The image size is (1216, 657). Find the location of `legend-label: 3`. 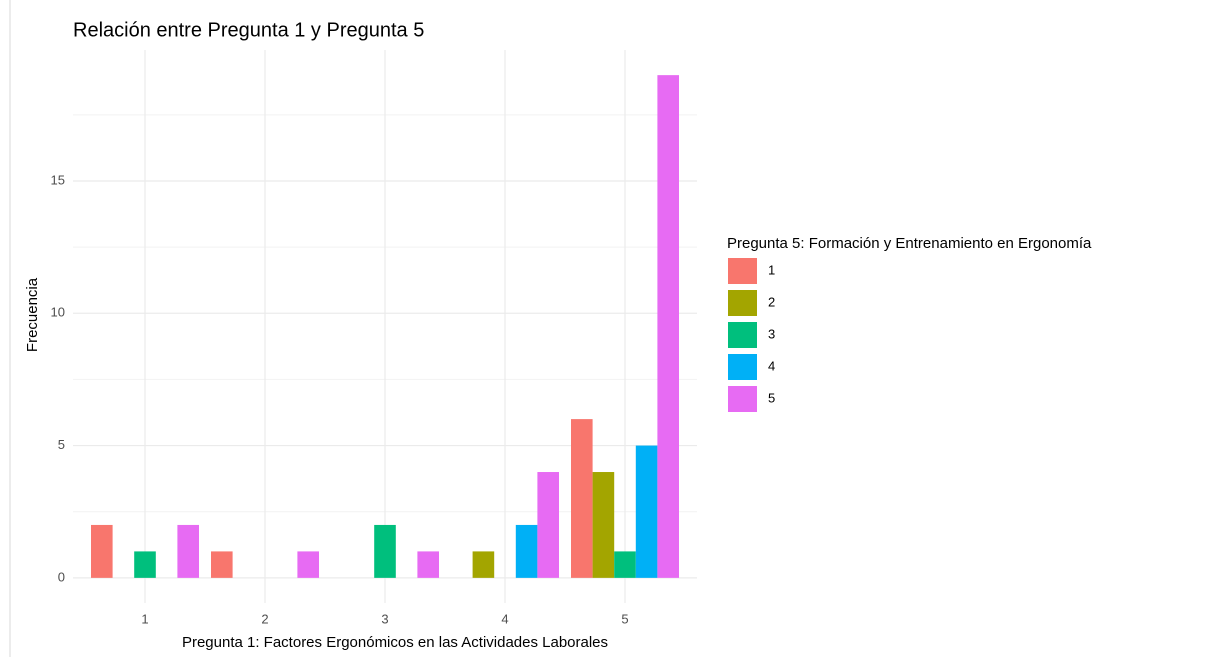

legend-label: 3 is located at coordinates (771, 333).